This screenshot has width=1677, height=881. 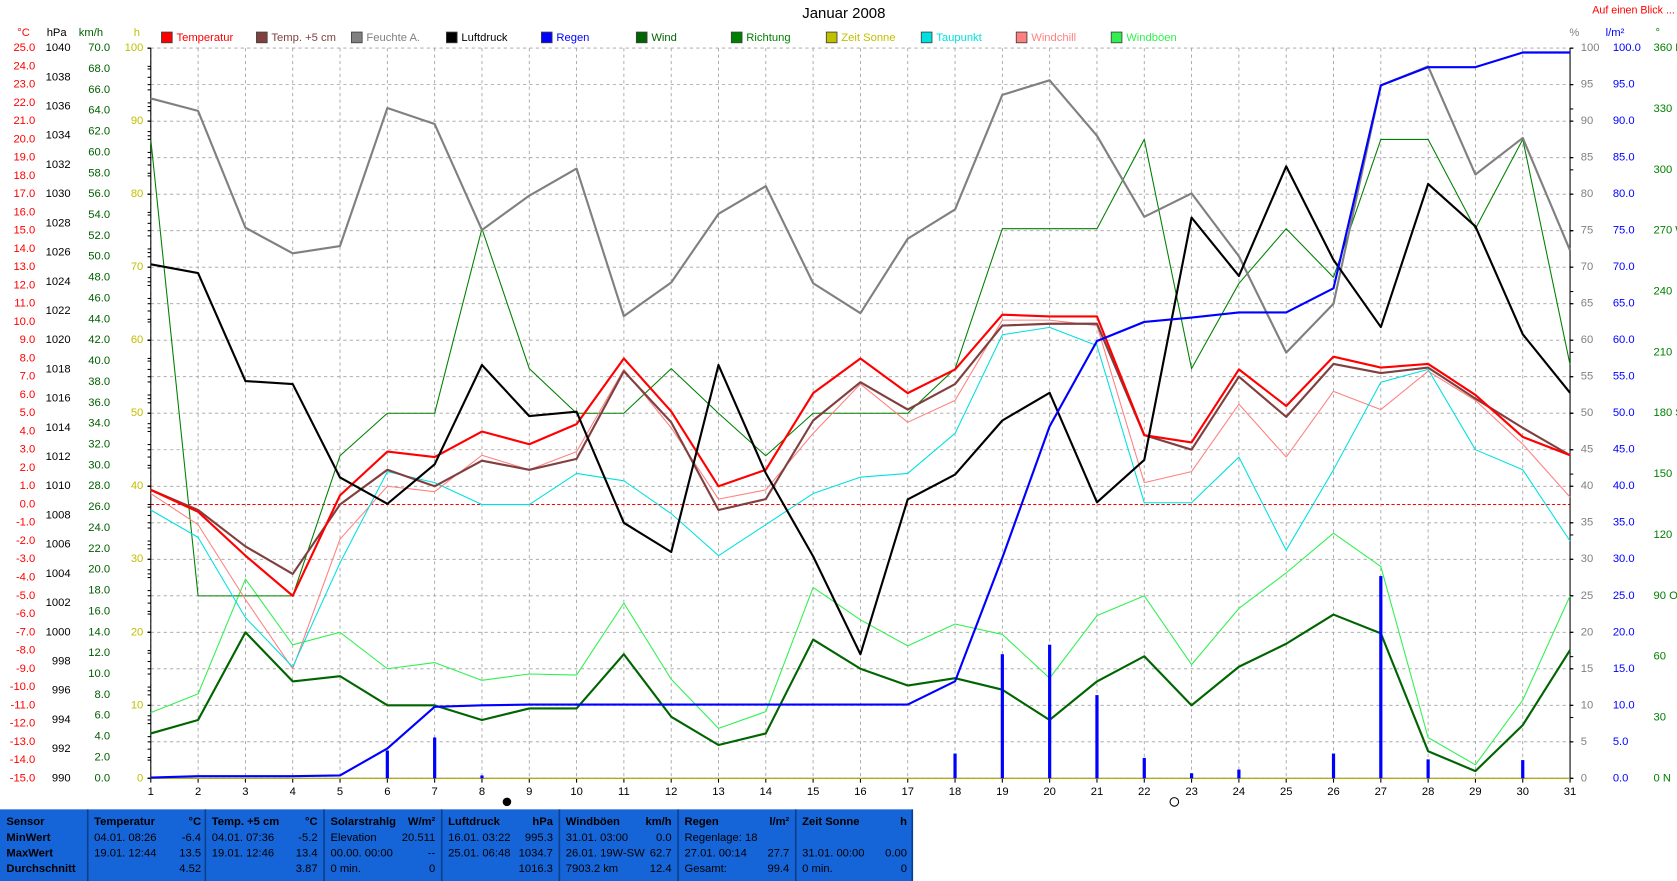 I want to click on y-tick-label: 9.0, so click(x=28, y=340).